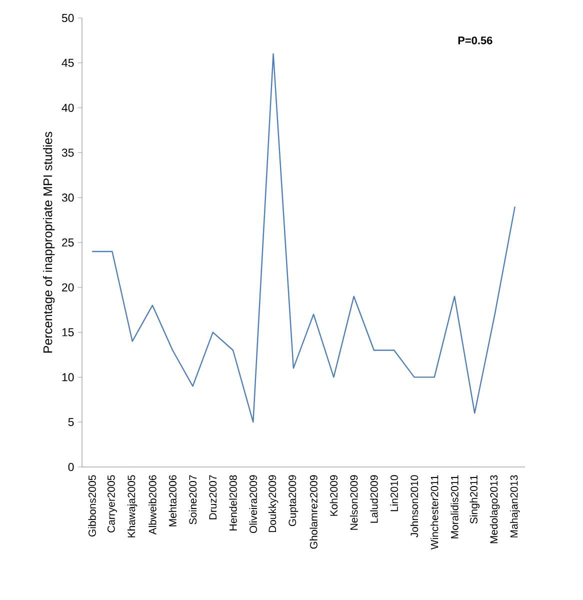  What do you see at coordinates (293, 500) in the screenshot?
I see `x-tick-label: Gupta2009` at bounding box center [293, 500].